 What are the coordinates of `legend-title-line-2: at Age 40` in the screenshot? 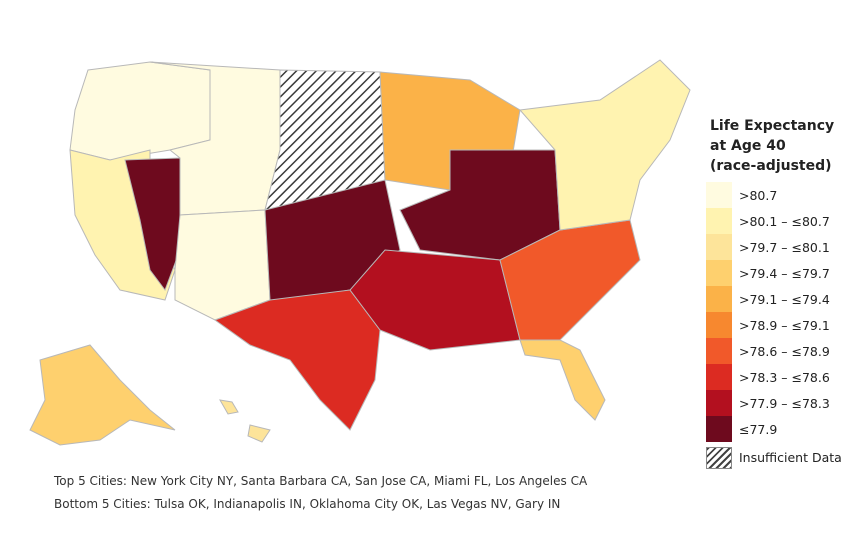 It's located at (748, 146).